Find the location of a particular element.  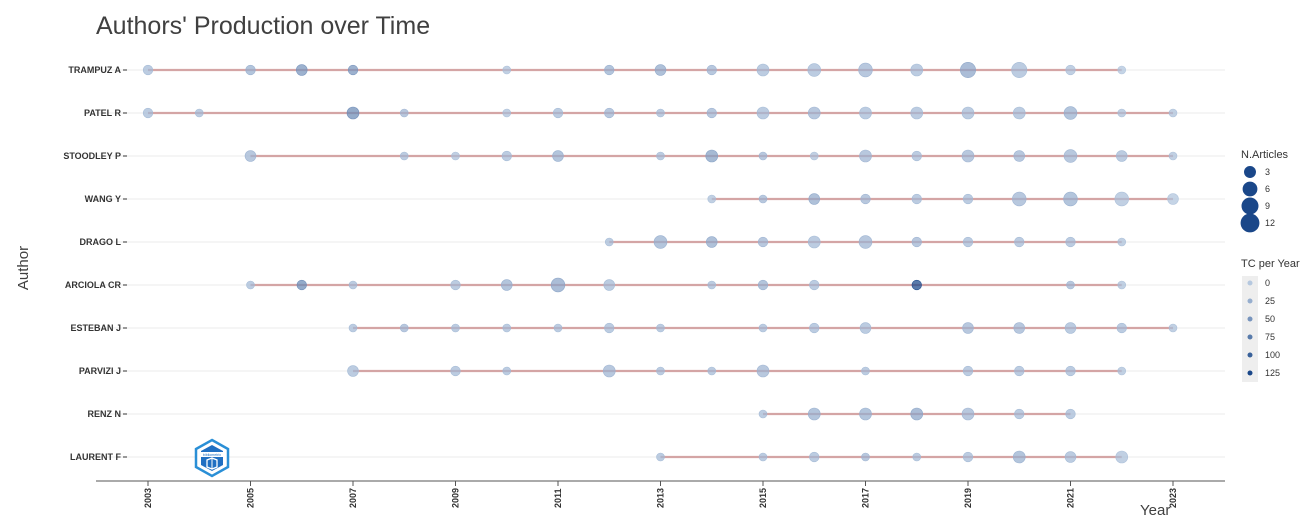

year-tick-label: 2013 is located at coordinates (661, 498).